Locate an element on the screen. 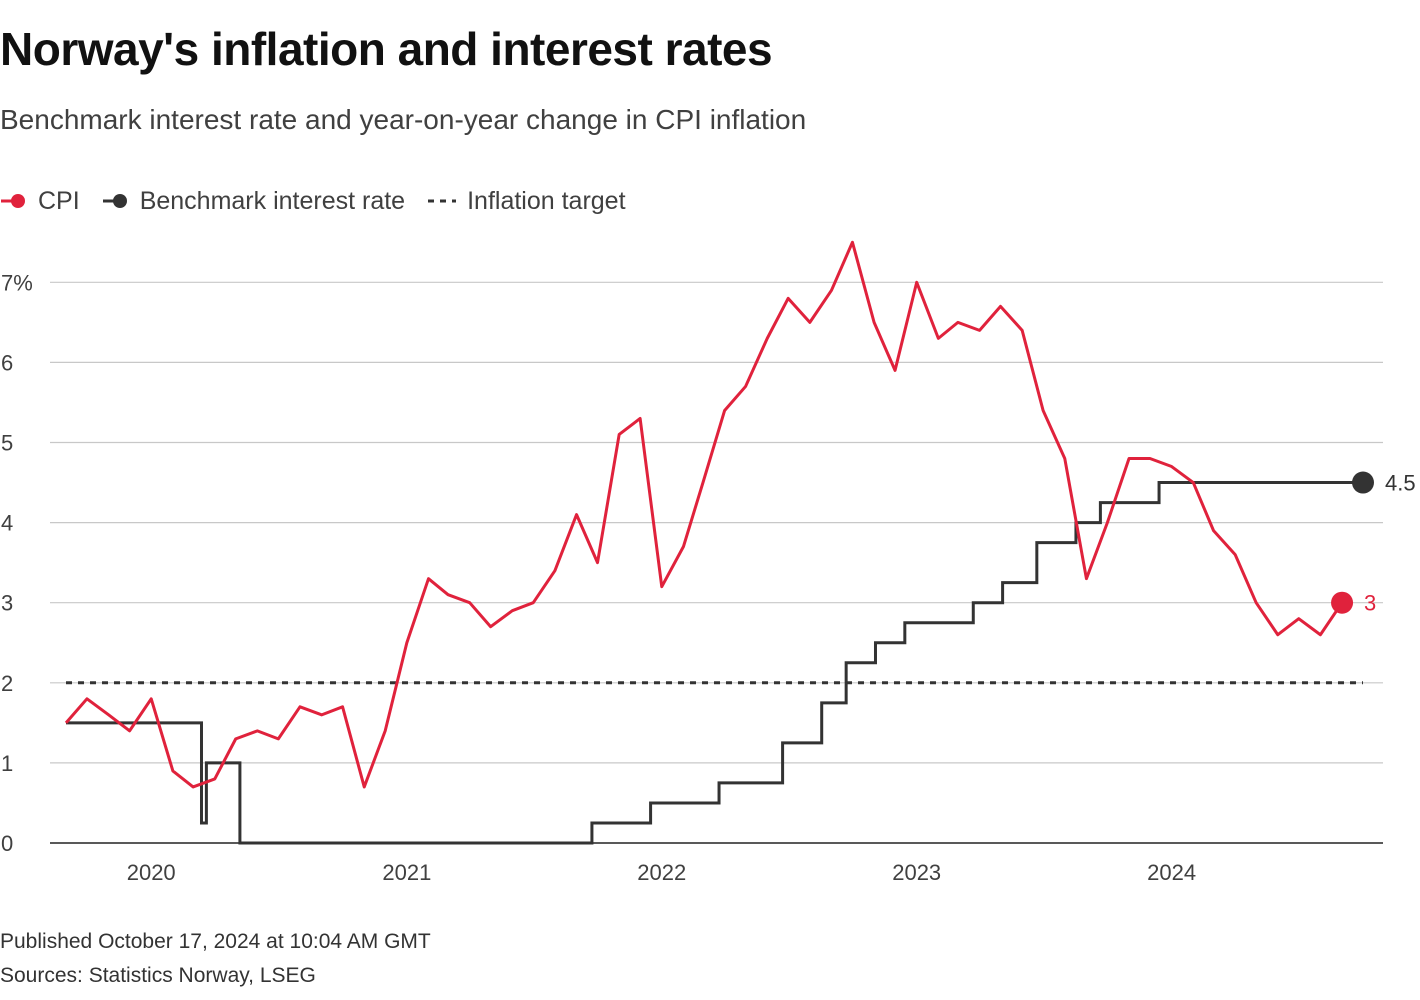 Image resolution: width=1420 pixels, height=1000 pixels. y-tick-label: 5 is located at coordinates (7, 443).